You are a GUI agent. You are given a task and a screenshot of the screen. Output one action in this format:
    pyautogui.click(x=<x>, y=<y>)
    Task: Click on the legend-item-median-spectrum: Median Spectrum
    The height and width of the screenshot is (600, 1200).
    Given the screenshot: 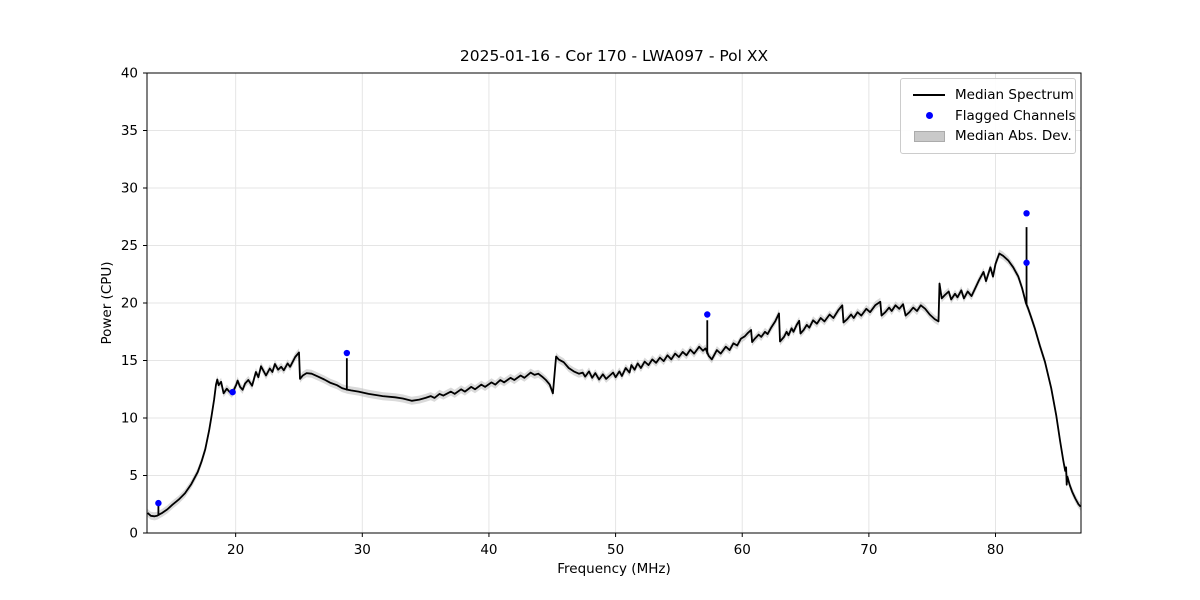 What is the action you would take?
    pyautogui.click(x=993, y=95)
    